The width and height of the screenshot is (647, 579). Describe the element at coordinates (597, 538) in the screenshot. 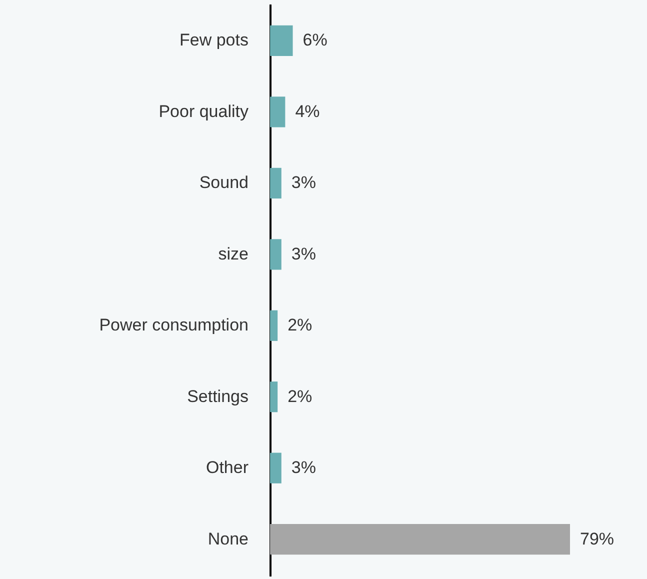

I see `data-label: 79%` at that location.